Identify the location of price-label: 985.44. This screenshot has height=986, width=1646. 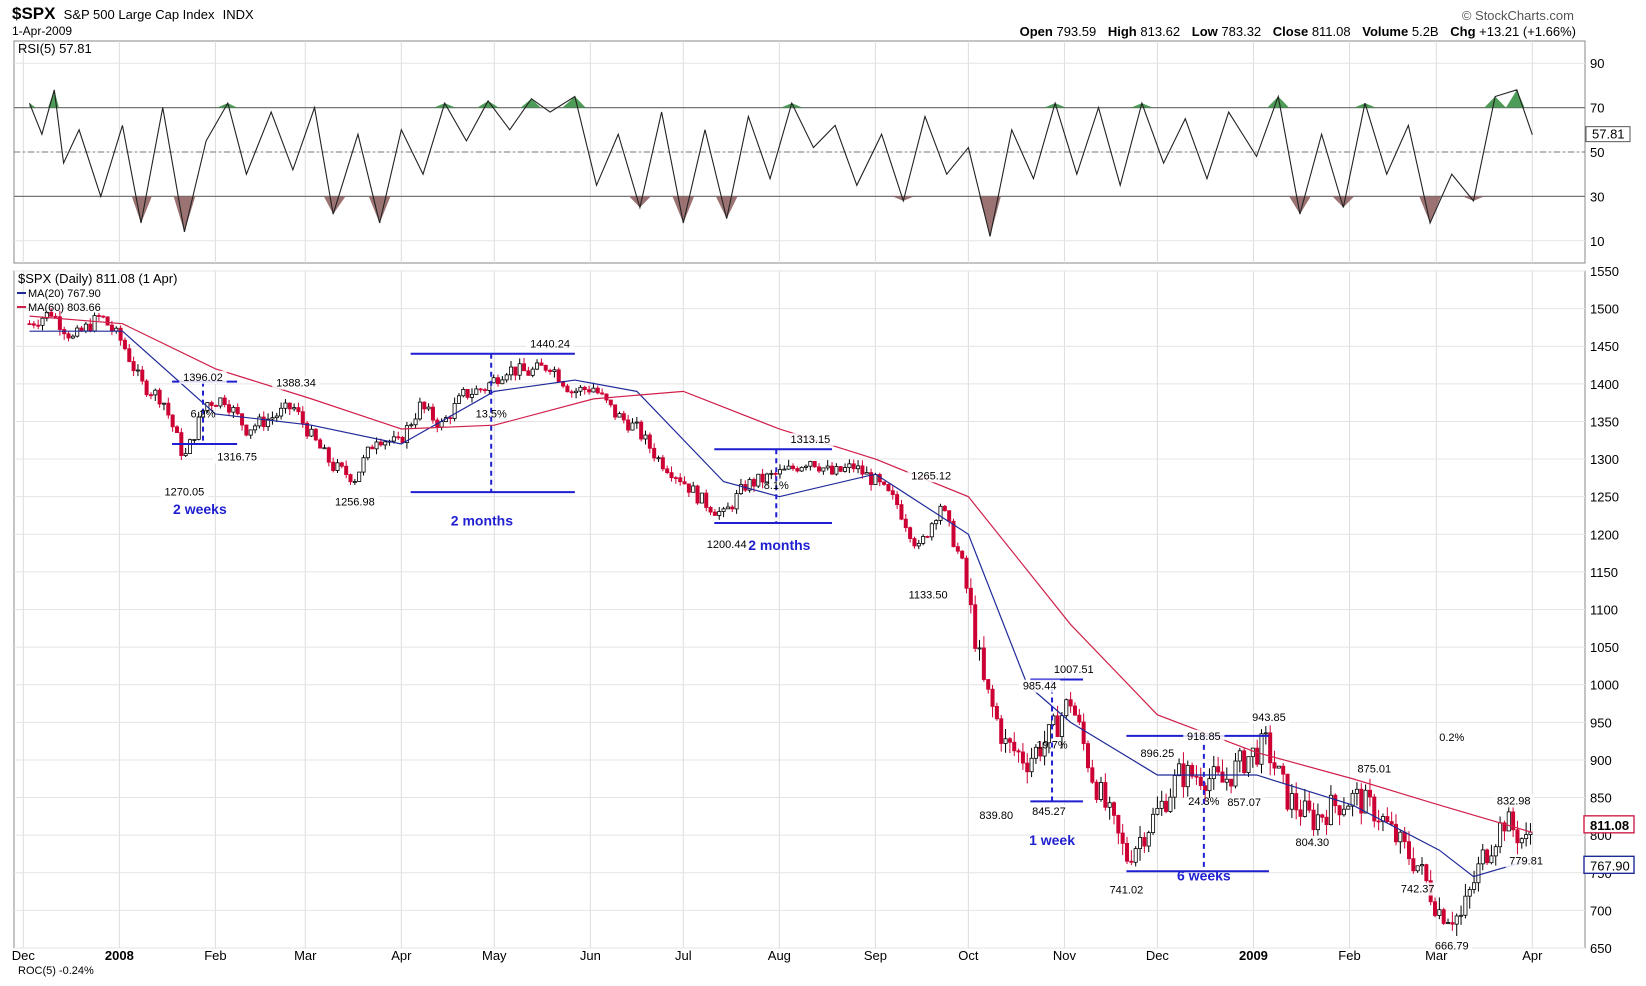
(1040, 687).